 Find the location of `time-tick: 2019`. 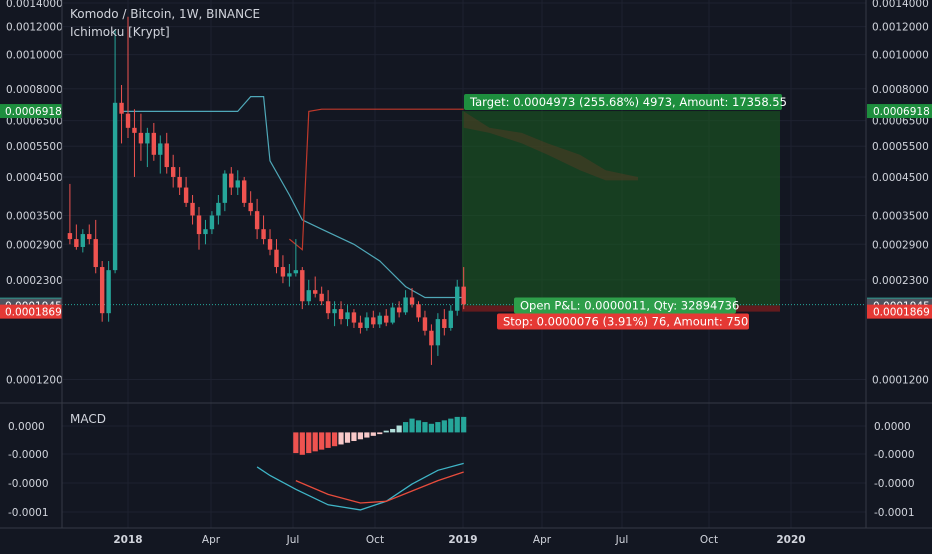

time-tick: 2019 is located at coordinates (462, 540).